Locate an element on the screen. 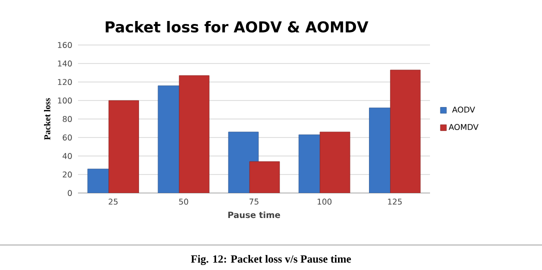 The image size is (542, 270). caption: Fig. 12: Packet loss v/s Pause time is located at coordinates (270, 260).